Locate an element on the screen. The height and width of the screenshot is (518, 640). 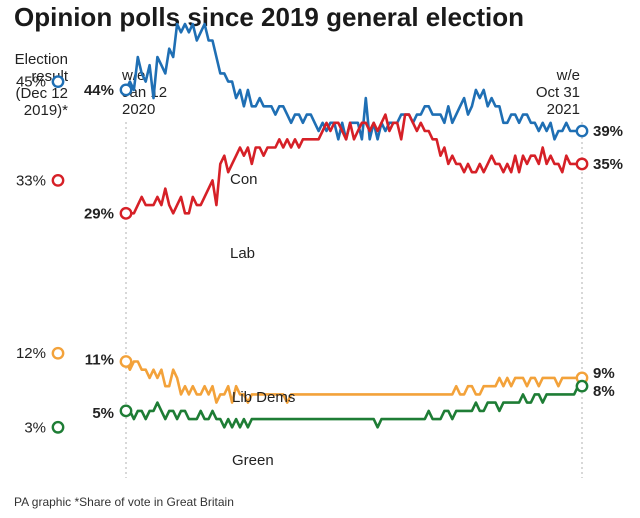
lib-dems-series-line is located at coordinates (353, 382).